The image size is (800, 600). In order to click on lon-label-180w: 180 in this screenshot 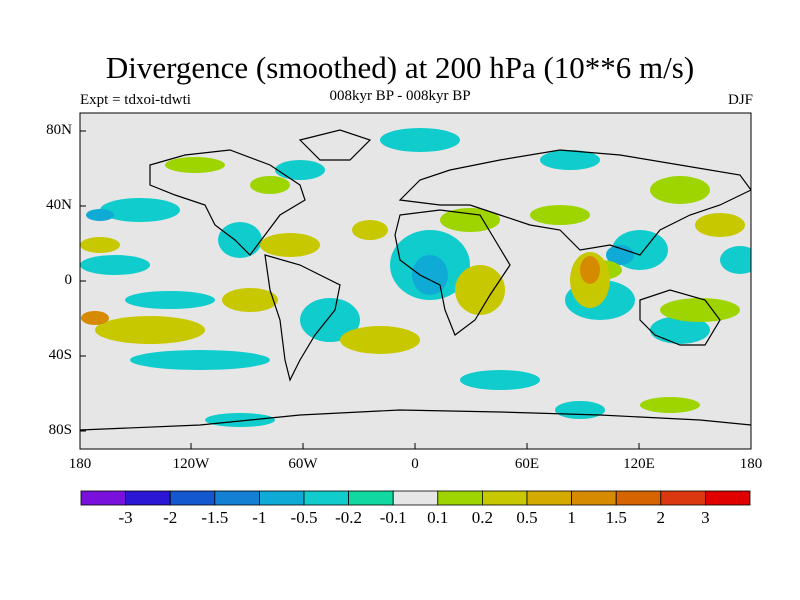, I will do `click(80, 464)`.